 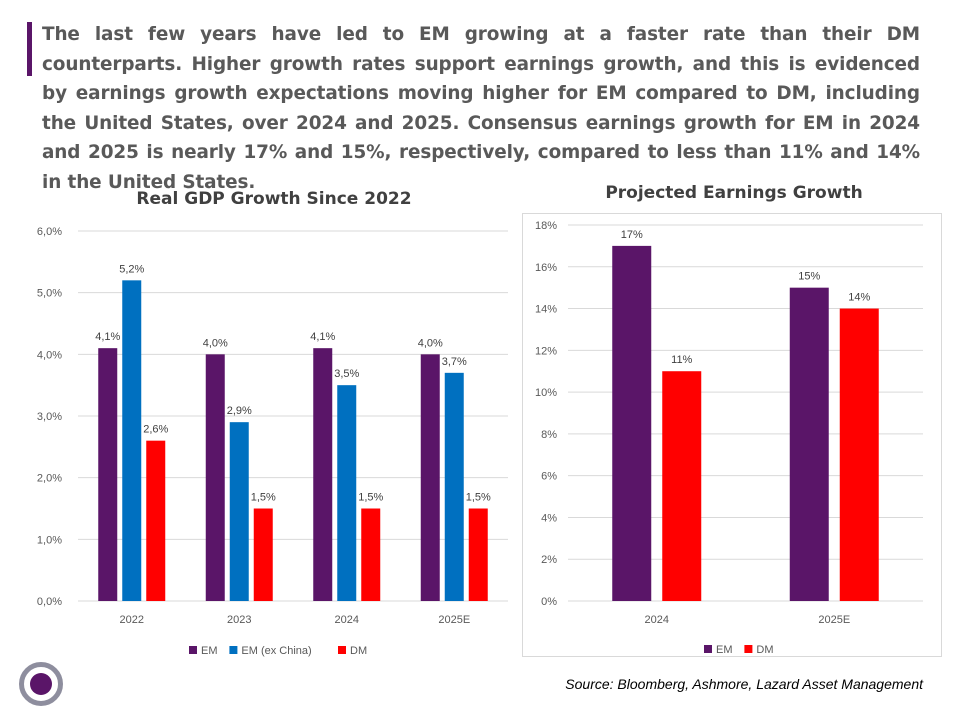 I want to click on legend-label: EM (ex China), so click(x=276, y=651).